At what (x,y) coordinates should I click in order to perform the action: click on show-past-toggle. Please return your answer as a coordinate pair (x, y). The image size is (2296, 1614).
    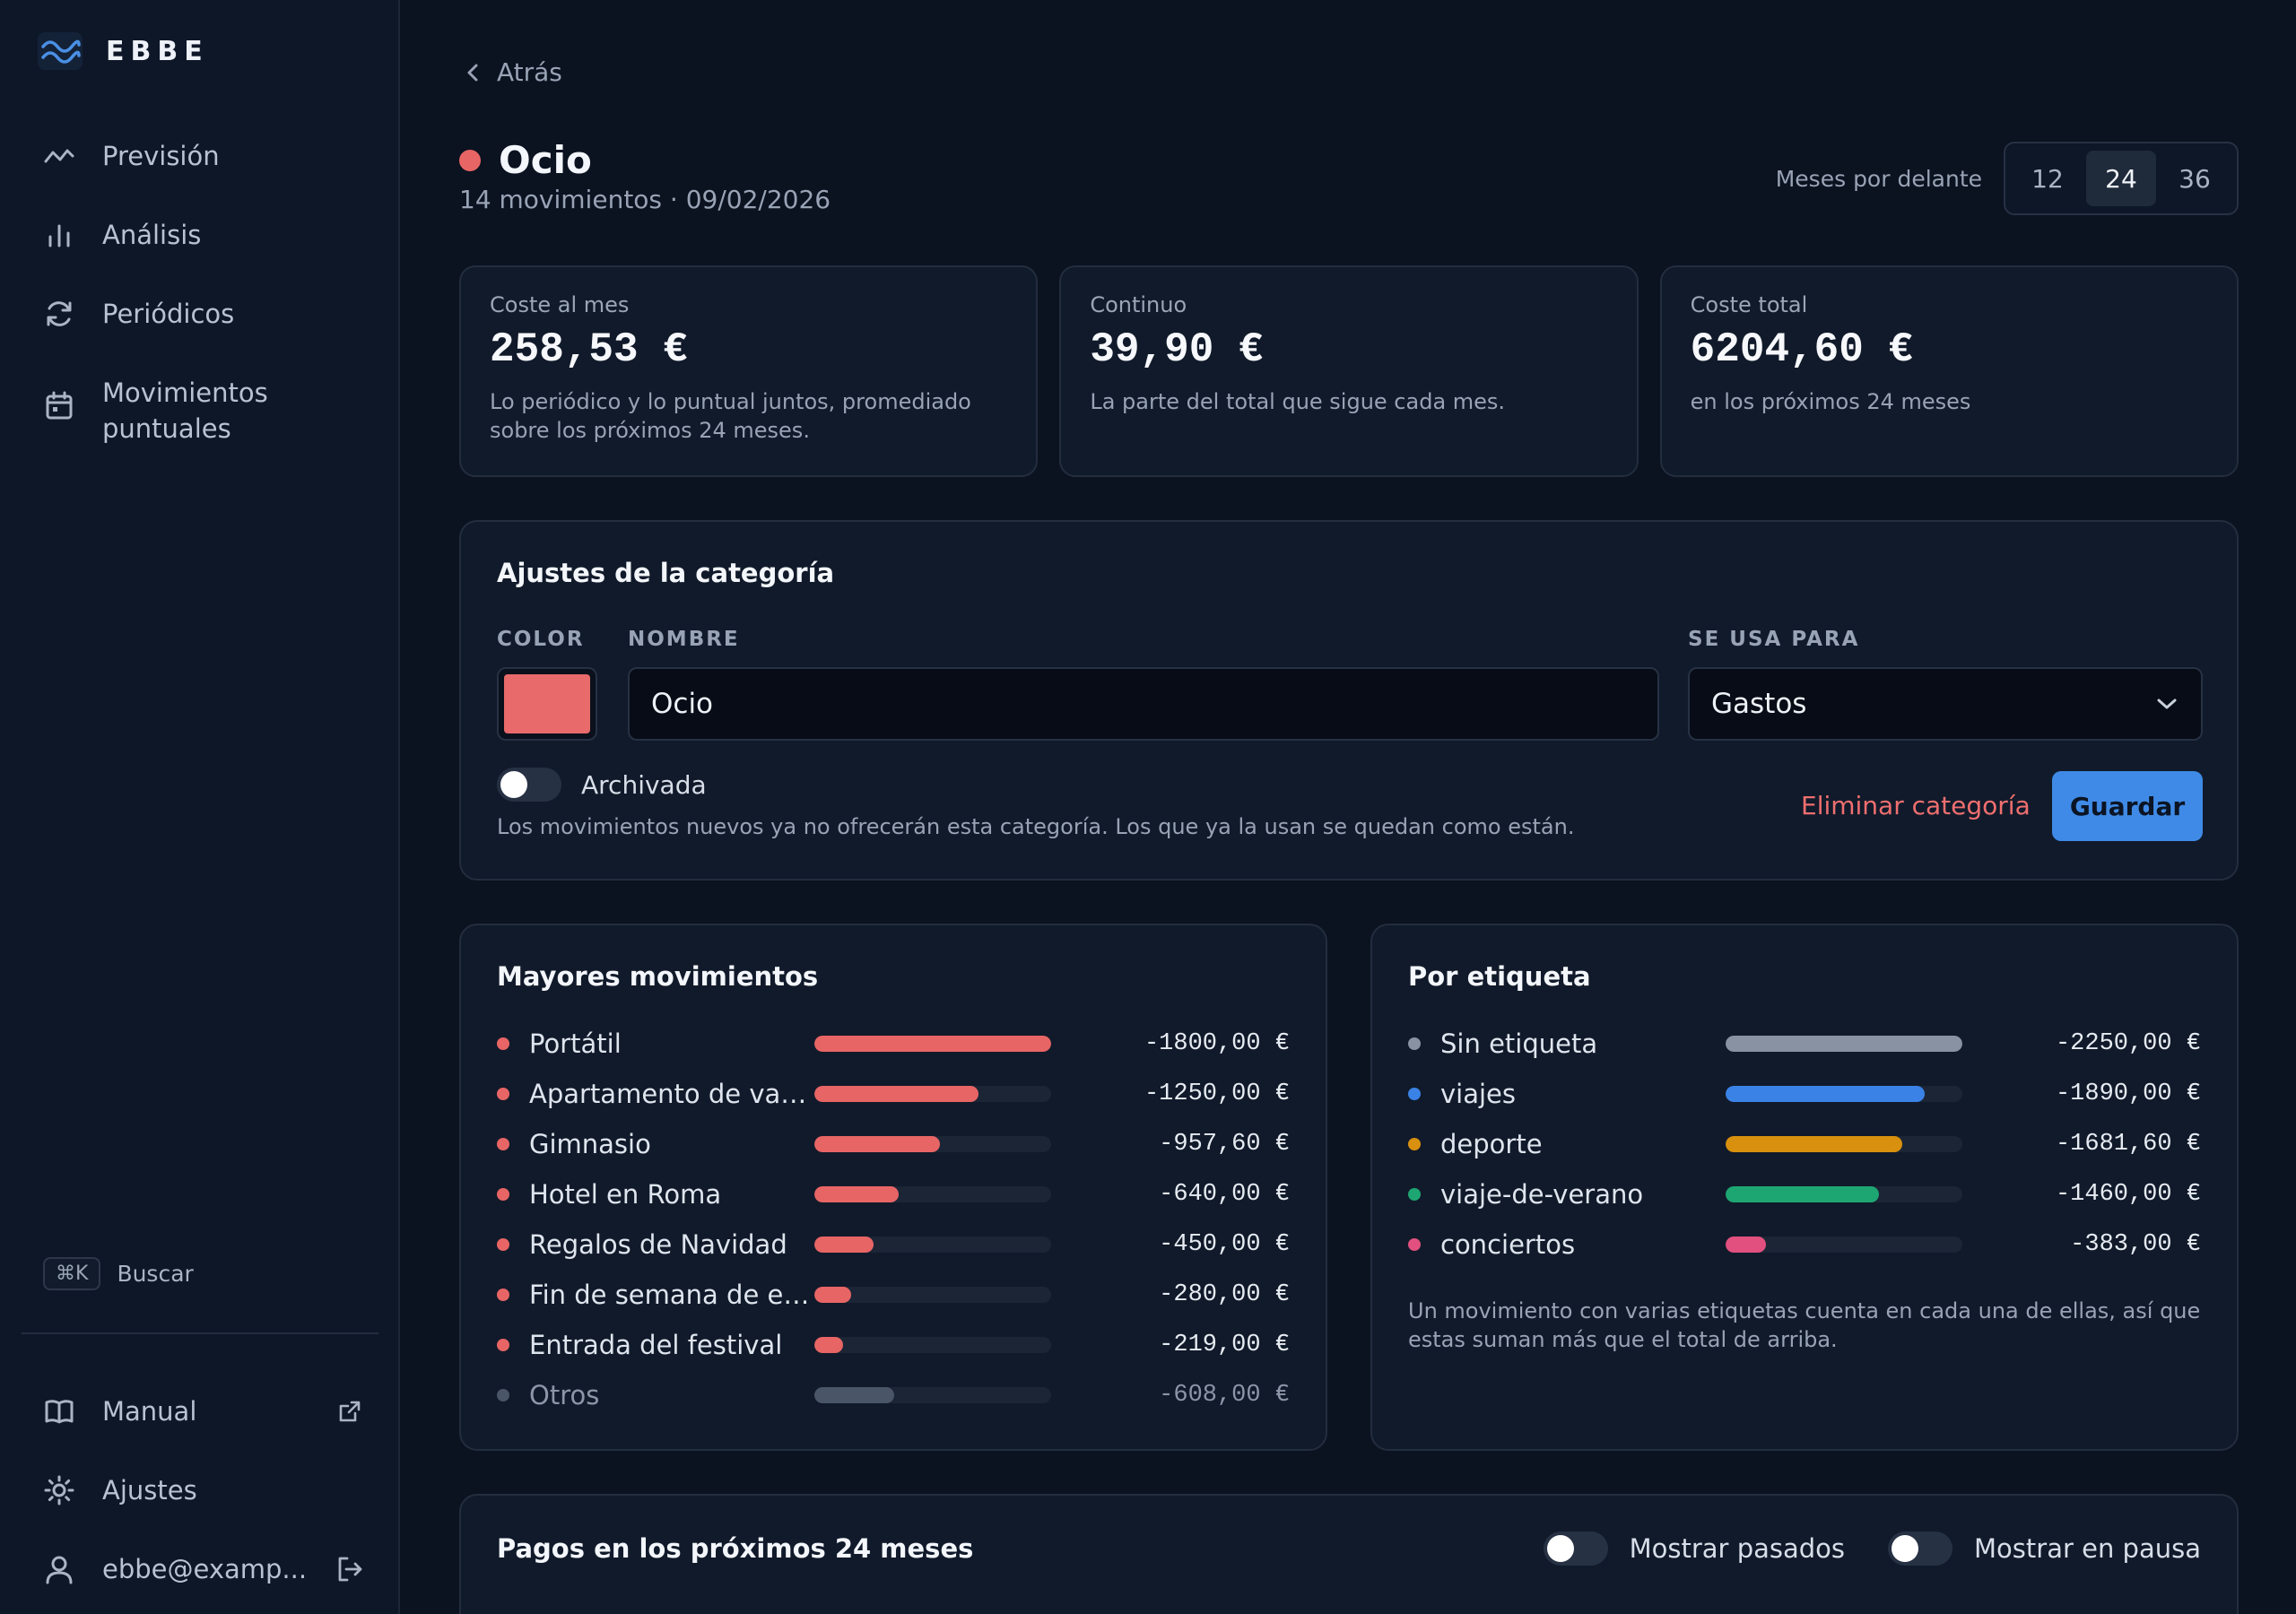
    Looking at the image, I should click on (1575, 1549).